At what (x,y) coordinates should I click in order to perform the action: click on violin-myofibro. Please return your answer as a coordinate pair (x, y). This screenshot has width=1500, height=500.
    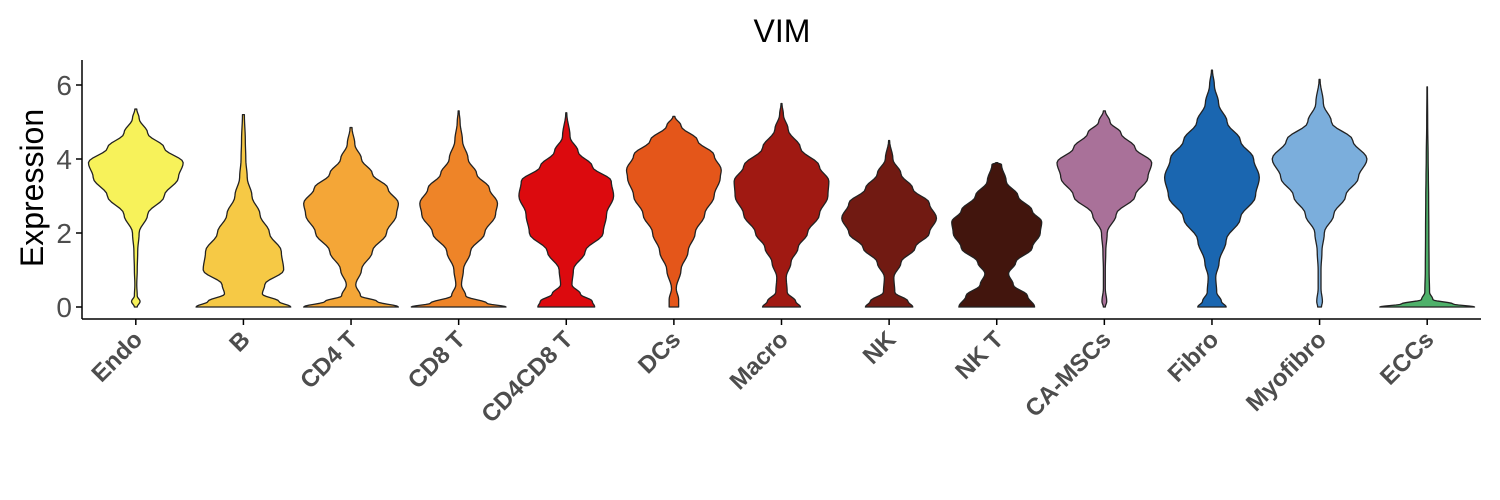
    Looking at the image, I should click on (1319, 193).